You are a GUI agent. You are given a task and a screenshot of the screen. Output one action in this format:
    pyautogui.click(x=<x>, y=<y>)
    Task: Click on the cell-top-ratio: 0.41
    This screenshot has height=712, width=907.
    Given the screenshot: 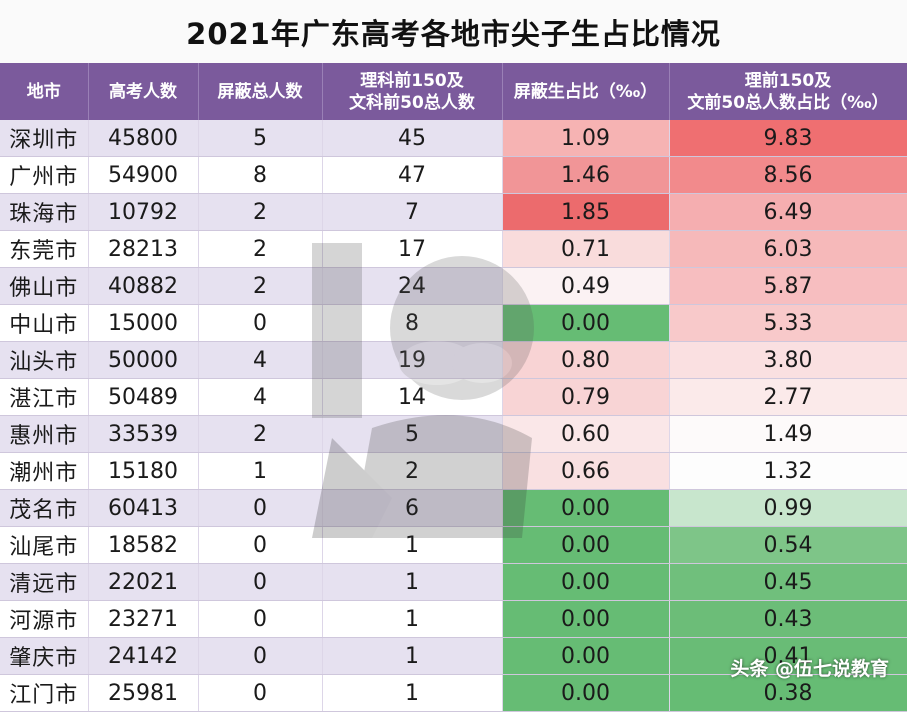 What is the action you would take?
    pyautogui.click(x=788, y=656)
    